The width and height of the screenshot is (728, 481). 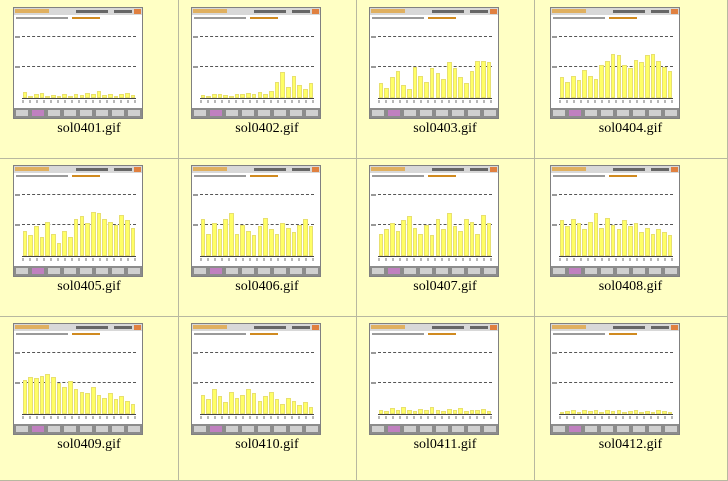 I want to click on thumbnail-cell: sol0403.gif, so click(x=445, y=79).